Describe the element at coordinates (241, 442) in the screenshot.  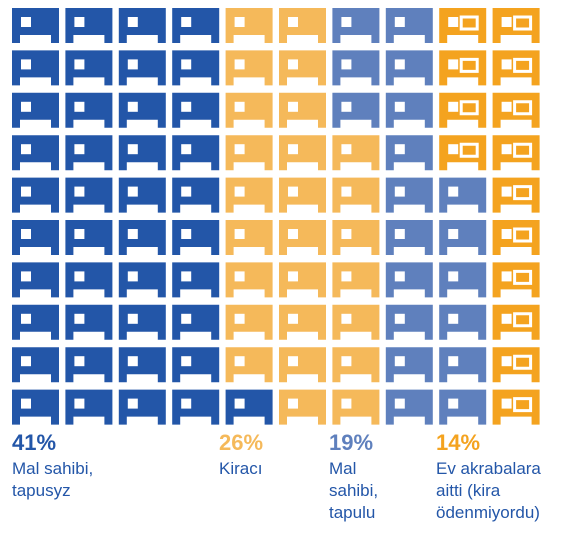
I see `legend-value: 26%` at that location.